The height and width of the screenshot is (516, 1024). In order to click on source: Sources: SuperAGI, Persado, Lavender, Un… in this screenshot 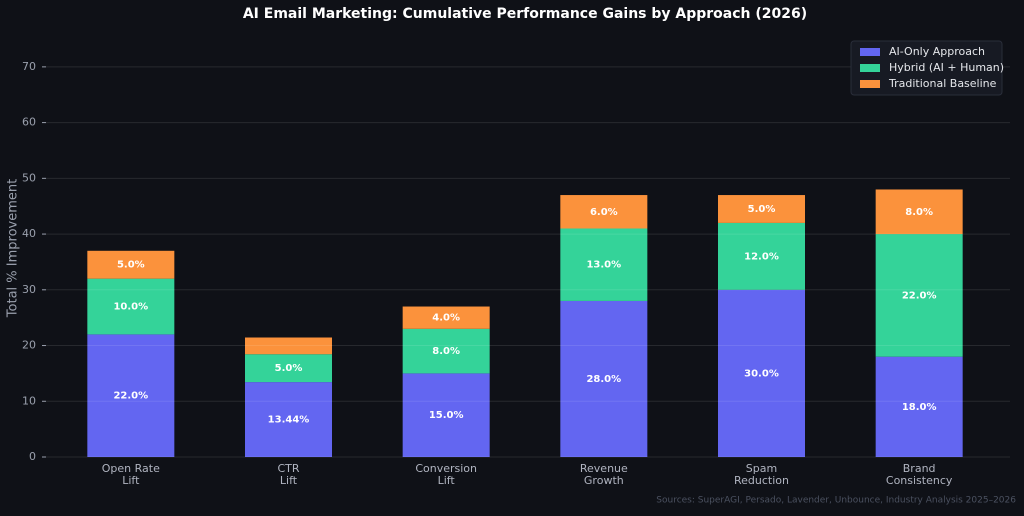, I will do `click(836, 501)`.